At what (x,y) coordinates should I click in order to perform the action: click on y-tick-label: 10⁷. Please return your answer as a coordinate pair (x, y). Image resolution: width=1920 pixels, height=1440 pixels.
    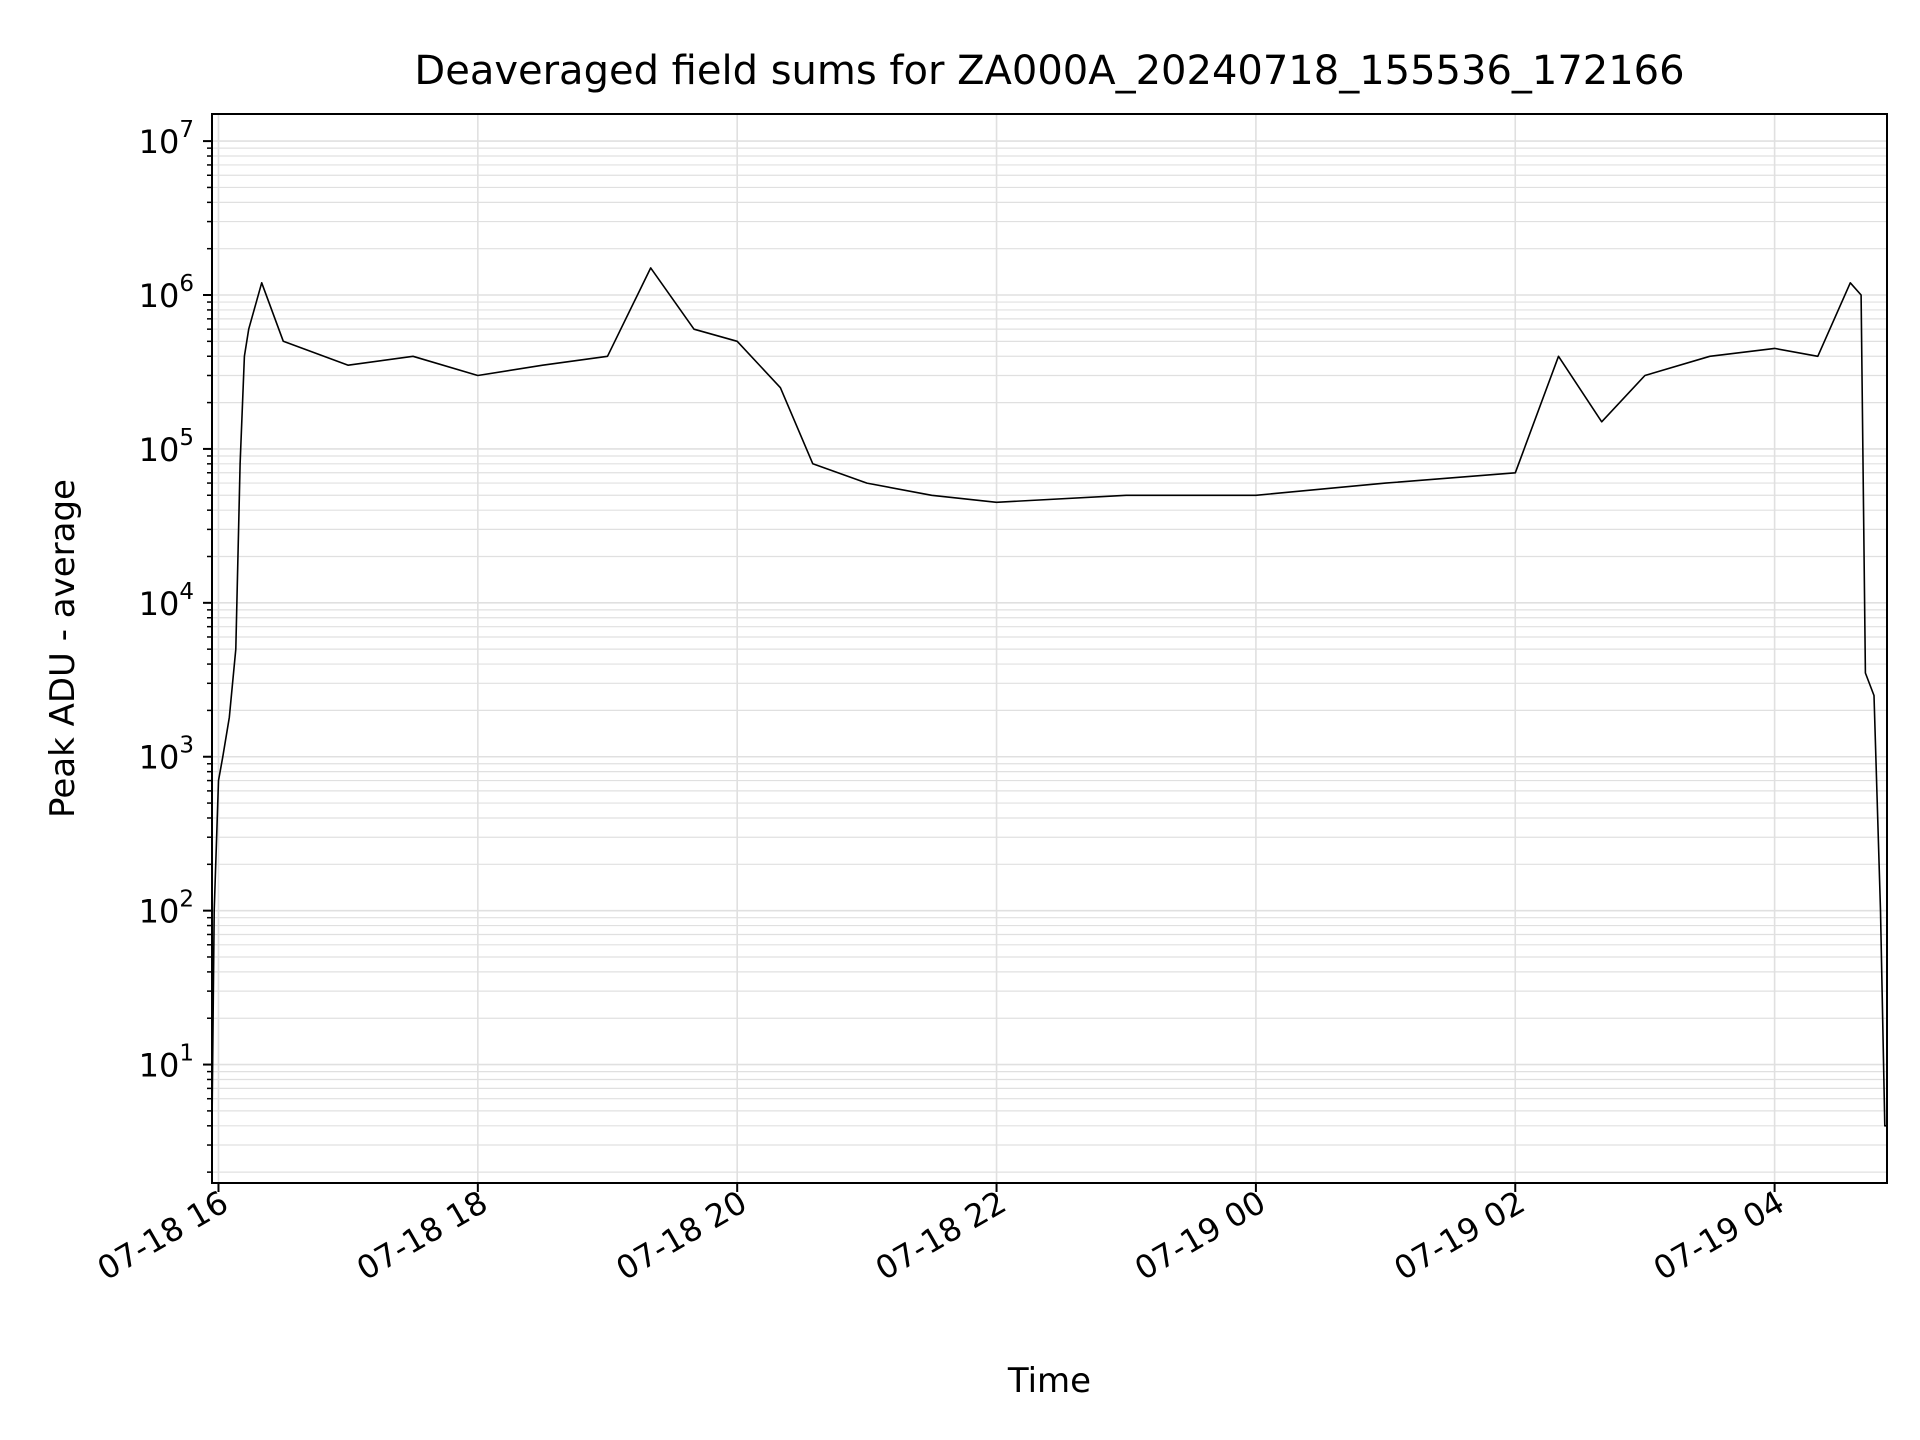
    Looking at the image, I should click on (166, 139).